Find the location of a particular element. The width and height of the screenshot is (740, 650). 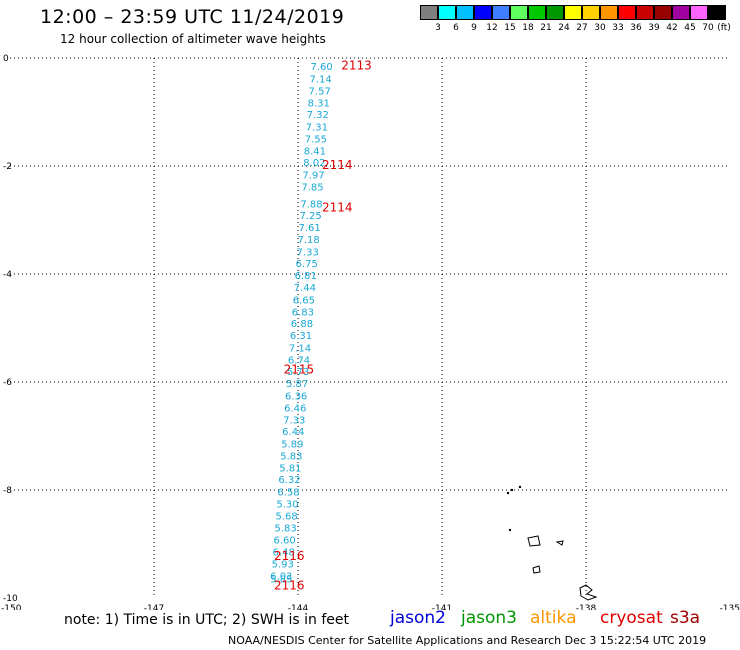

wave-height-label: 7.31 is located at coordinates (317, 128).